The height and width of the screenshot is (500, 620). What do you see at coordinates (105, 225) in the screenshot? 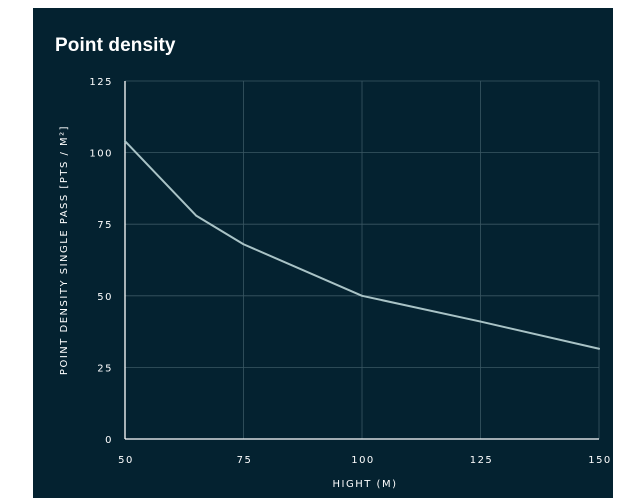
I see `y-tick-label-75: 75` at bounding box center [105, 225].